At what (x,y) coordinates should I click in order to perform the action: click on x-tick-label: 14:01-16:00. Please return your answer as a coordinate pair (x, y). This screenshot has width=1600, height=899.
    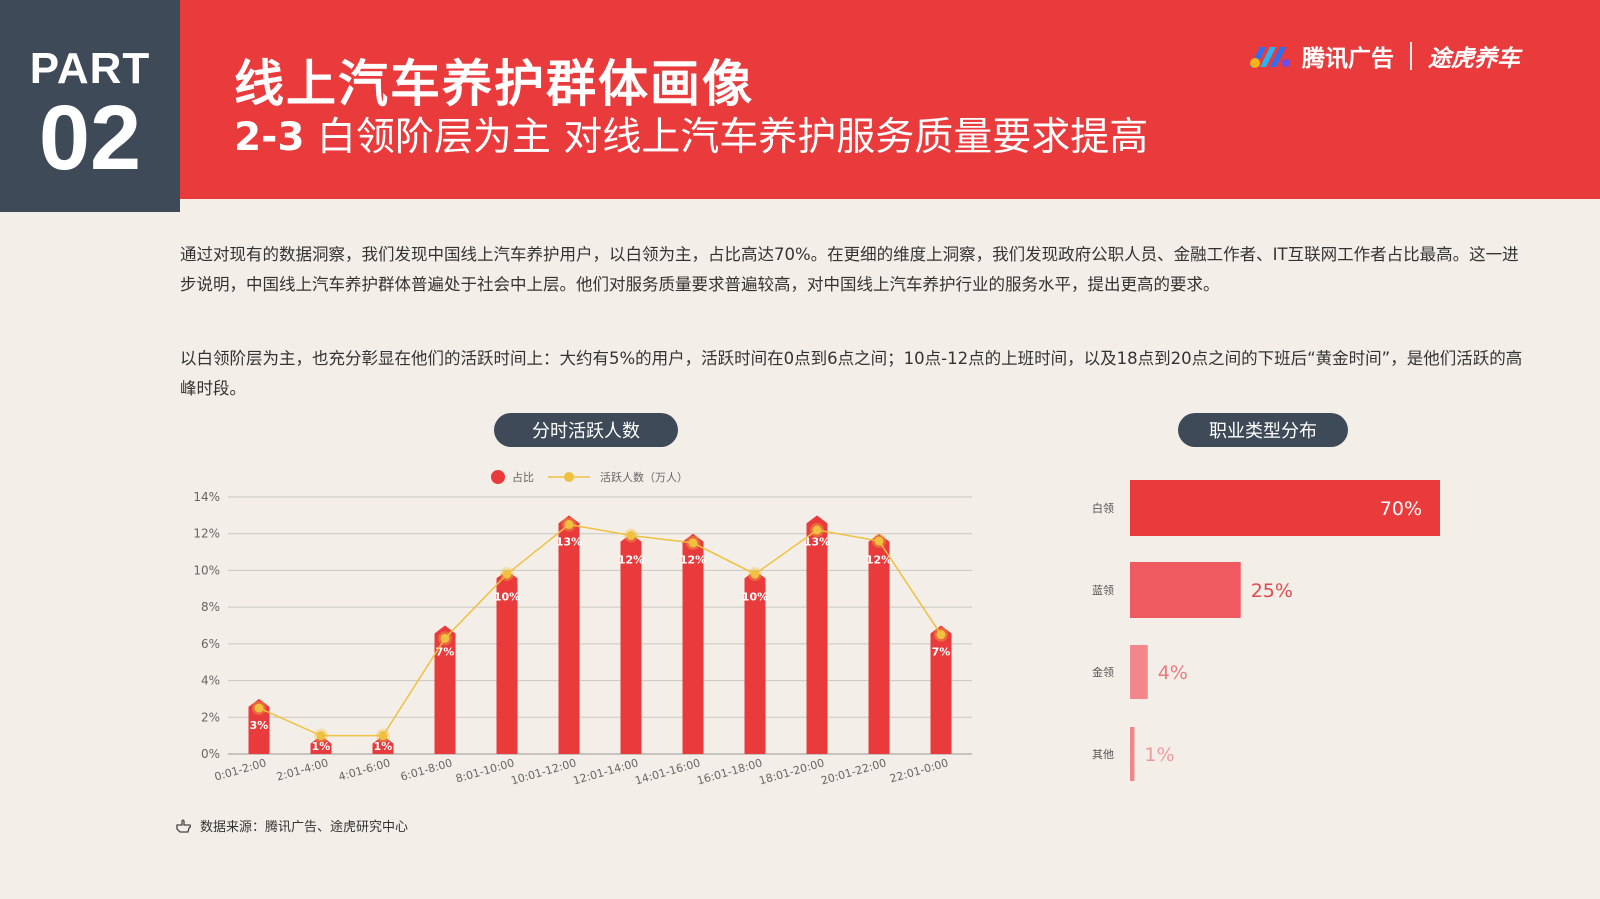
    Looking at the image, I should click on (667, 771).